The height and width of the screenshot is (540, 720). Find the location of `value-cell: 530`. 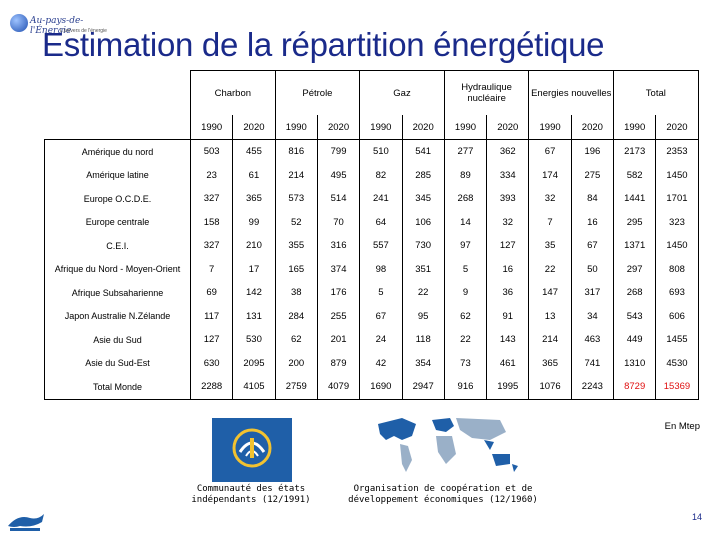

value-cell: 530 is located at coordinates (254, 340).